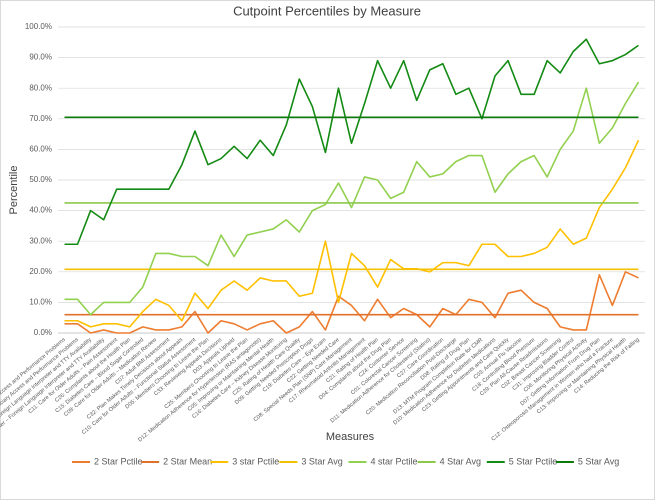 The image size is (655, 500). What do you see at coordinates (40, 240) in the screenshot?
I see `y-tick-label: 30.0%` at bounding box center [40, 240].